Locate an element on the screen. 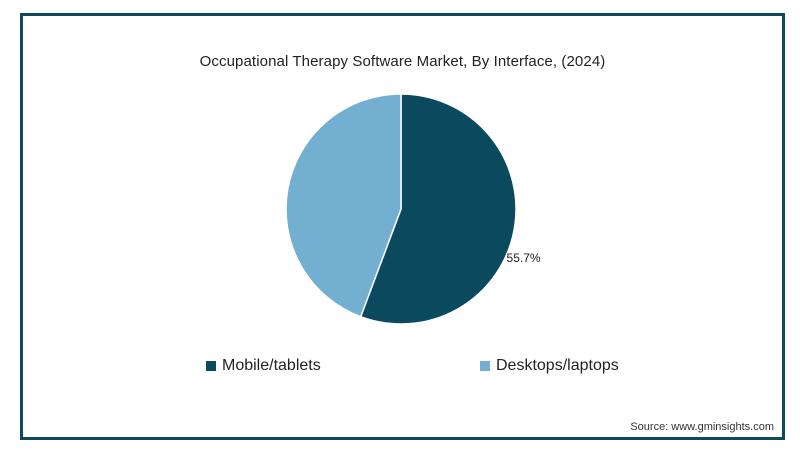  pie-slice-desktops-laptops is located at coordinates (343, 205).